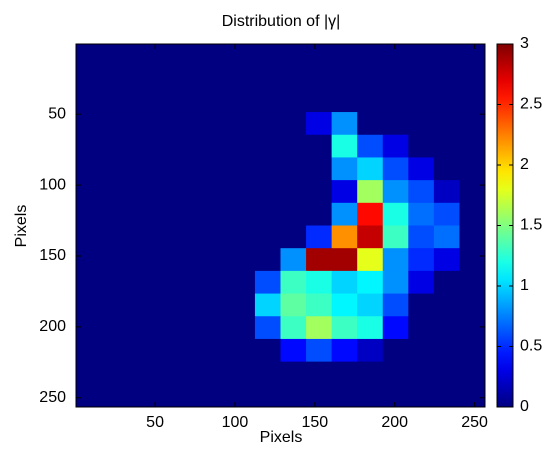  I want to click on y-tick-label: 150, so click(52, 255).